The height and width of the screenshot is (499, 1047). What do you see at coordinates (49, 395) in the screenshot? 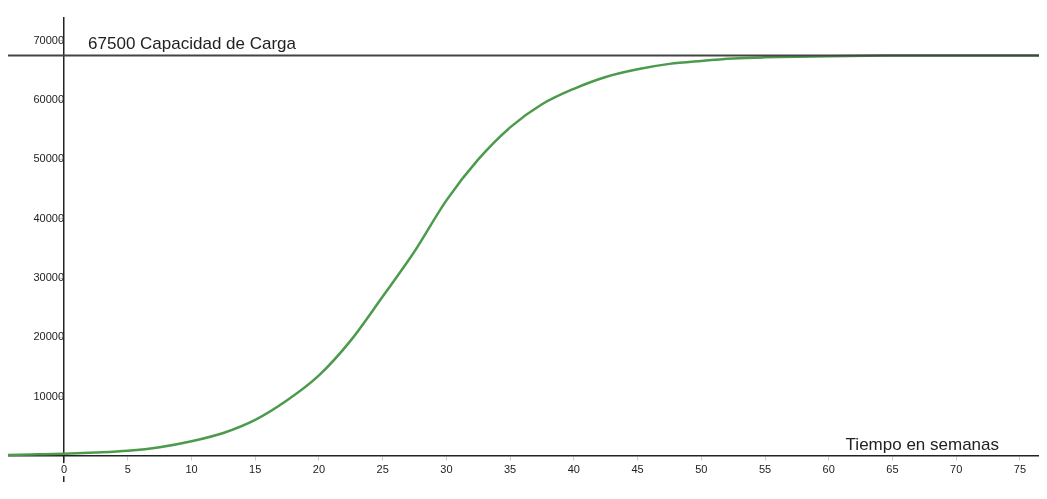
I see `y-tick-label: 10000` at bounding box center [49, 395].